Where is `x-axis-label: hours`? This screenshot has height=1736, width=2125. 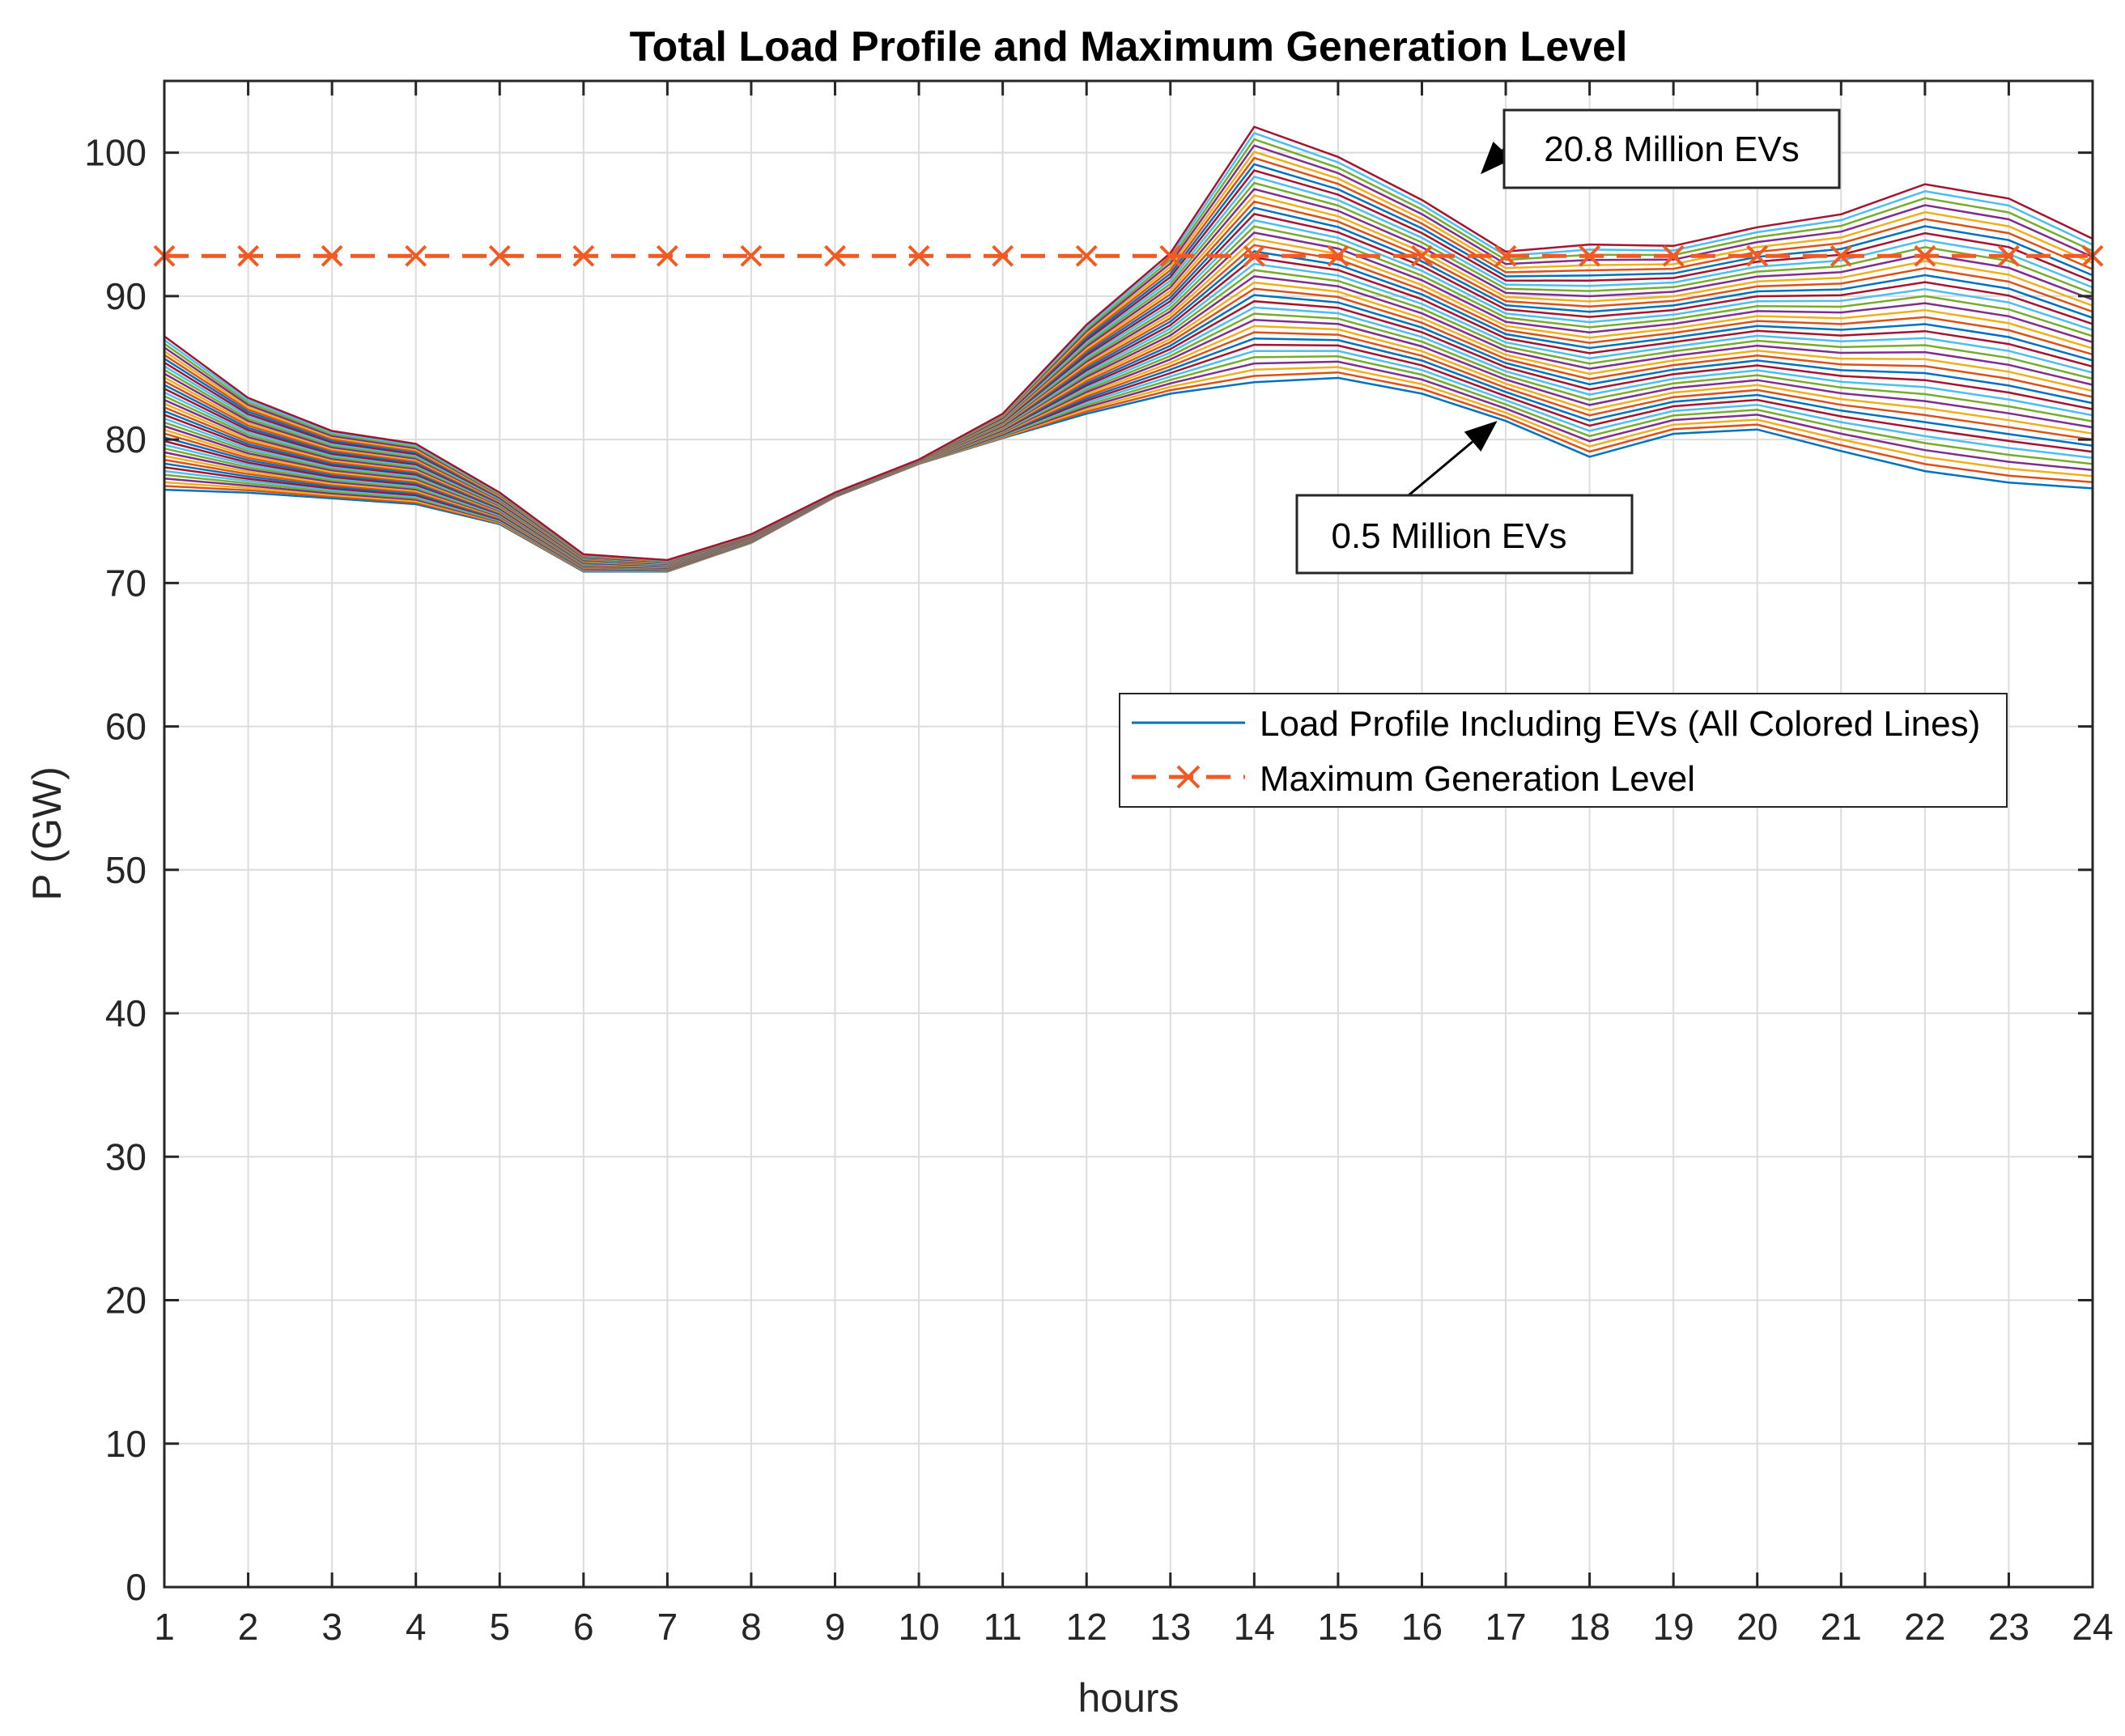 x-axis-label: hours is located at coordinates (1128, 1698).